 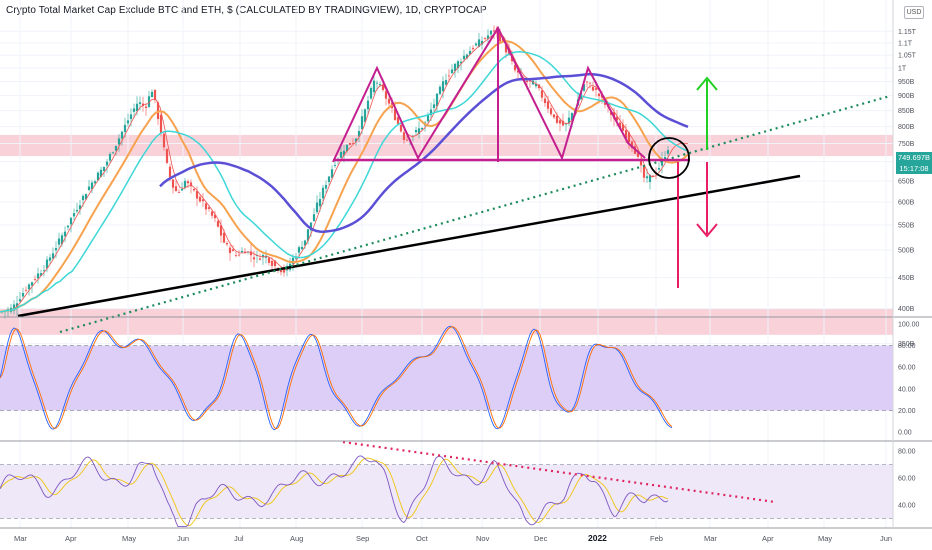 What do you see at coordinates (907, 452) in the screenshot?
I see `rsi-tick-label: 80.00` at bounding box center [907, 452].